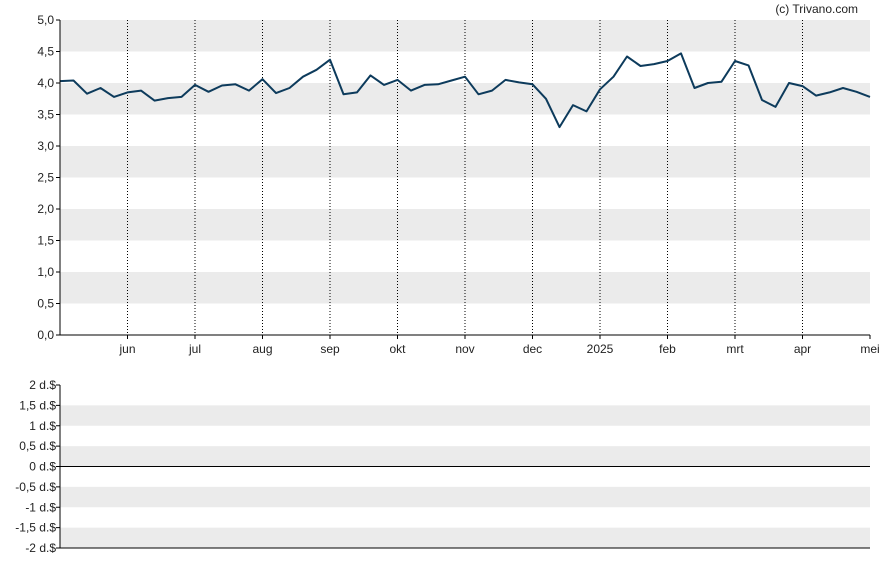 The width and height of the screenshot is (888, 570). I want to click on x-tick-label: jul, so click(194, 349).